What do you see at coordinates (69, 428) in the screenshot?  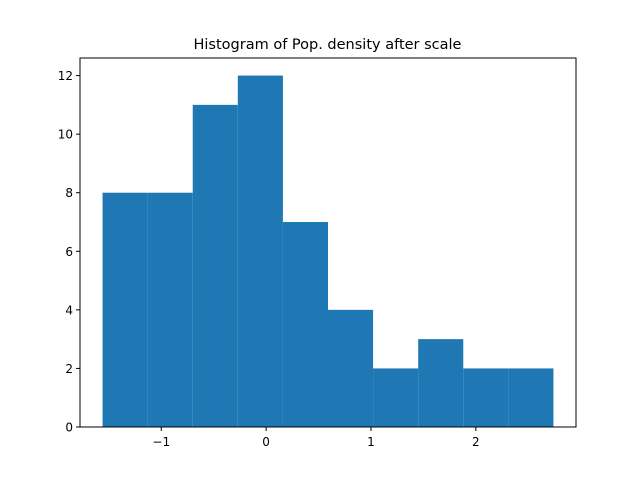 I see `y-tick-label-0: 0` at bounding box center [69, 428].